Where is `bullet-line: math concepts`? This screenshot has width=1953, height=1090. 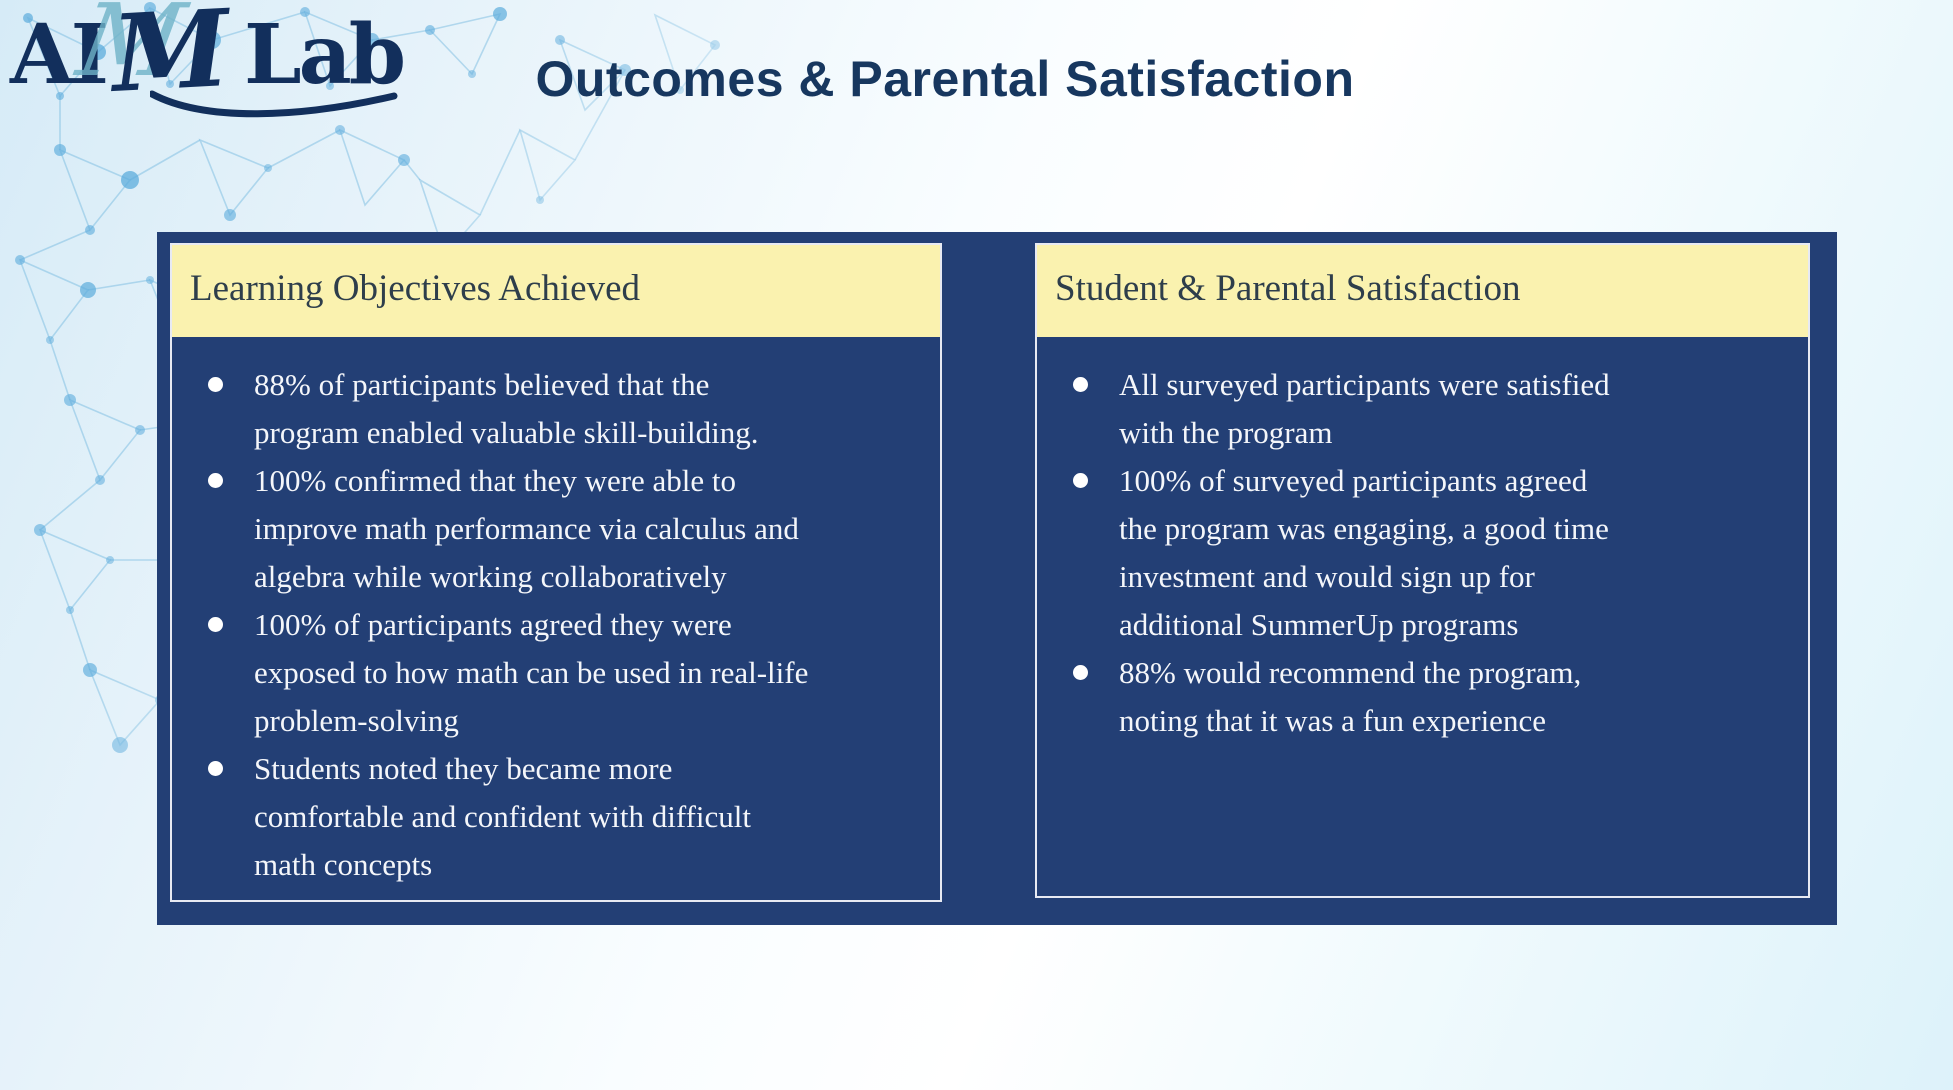 bullet-line: math concepts is located at coordinates (343, 864).